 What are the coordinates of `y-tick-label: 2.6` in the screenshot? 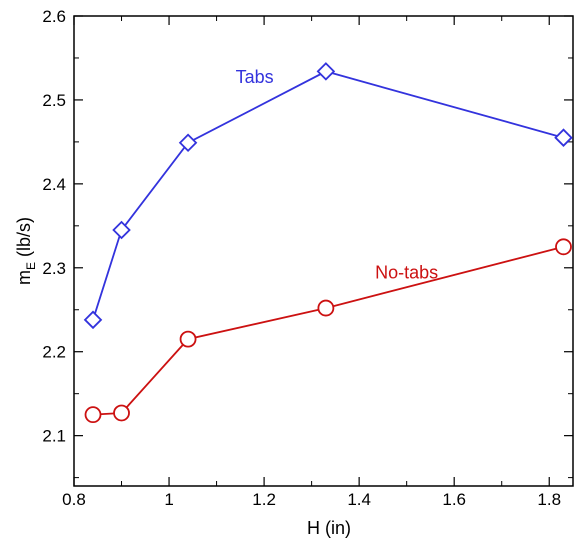 It's located at (54, 16).